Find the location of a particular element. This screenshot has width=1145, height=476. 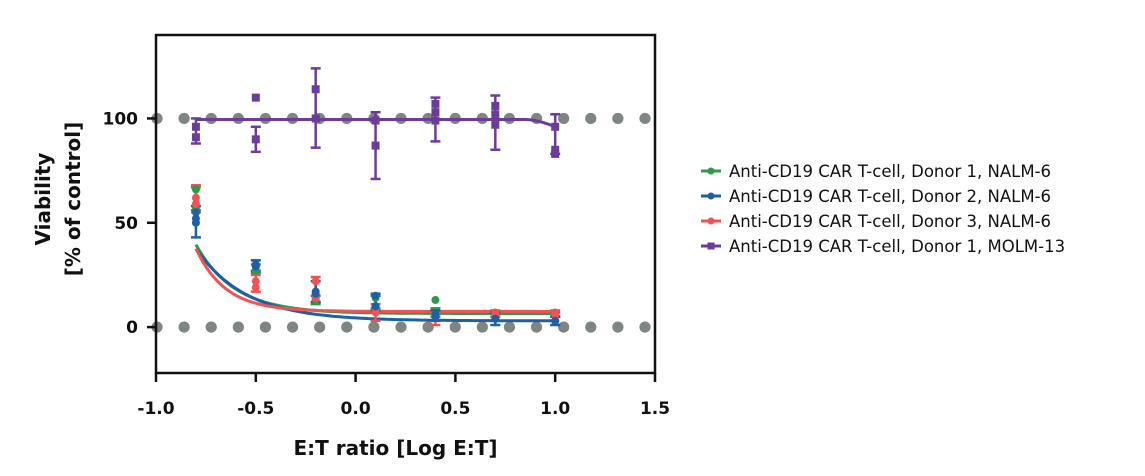

y-axis-title-line2: [% of control] is located at coordinates (73, 199).